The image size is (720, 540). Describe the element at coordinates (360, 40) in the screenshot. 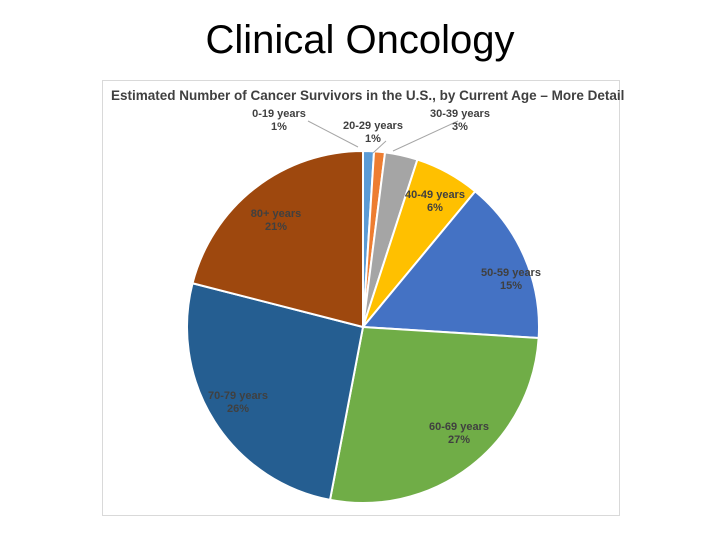

I see `slide-title: Clinical Oncology` at that location.